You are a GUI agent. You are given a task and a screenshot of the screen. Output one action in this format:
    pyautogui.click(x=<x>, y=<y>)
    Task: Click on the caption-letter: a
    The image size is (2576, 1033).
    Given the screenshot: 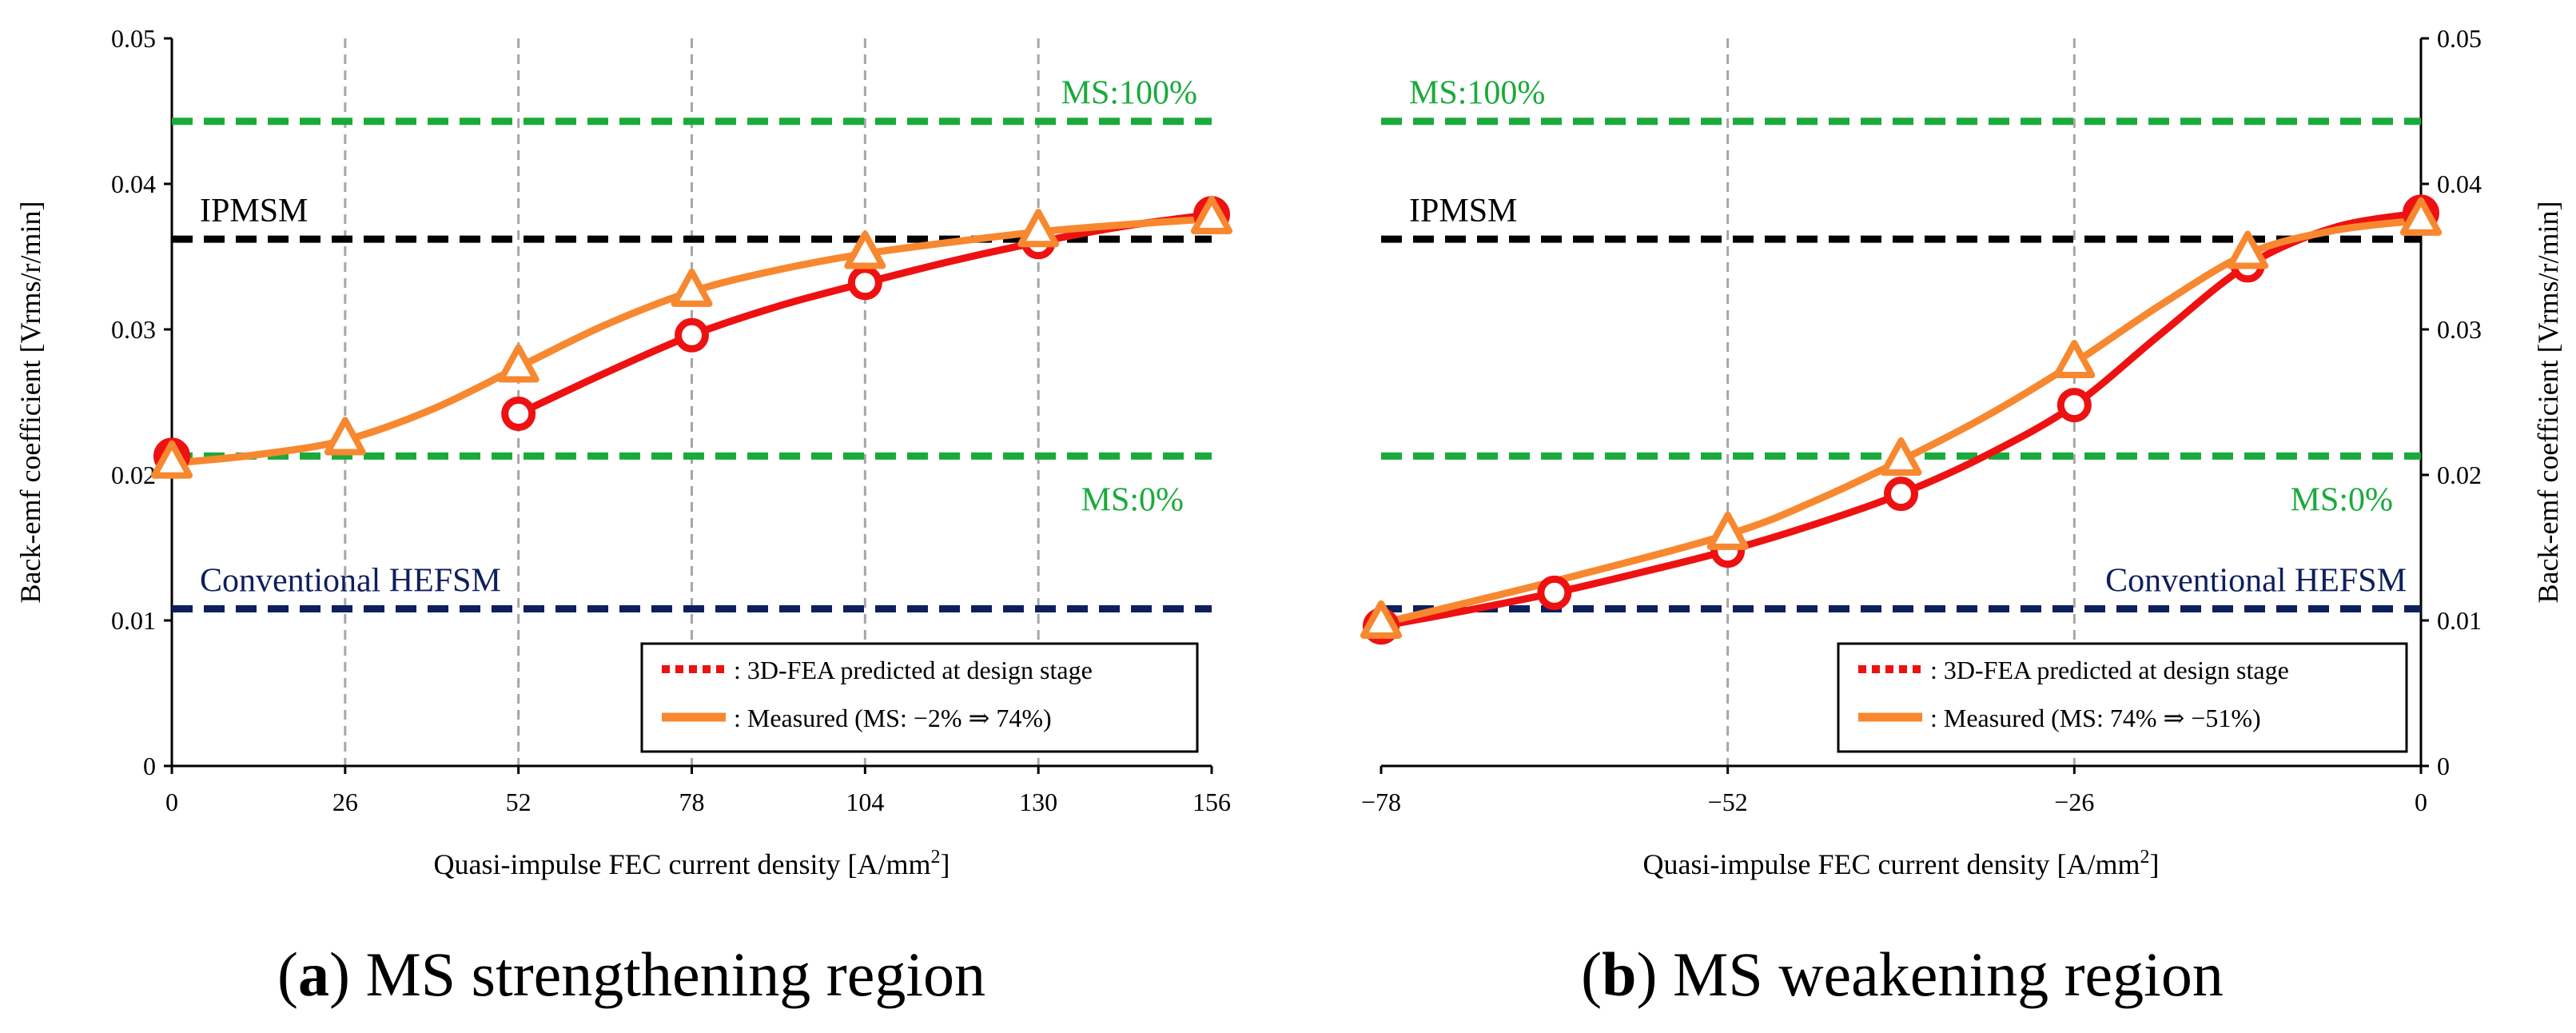 What is the action you would take?
    pyautogui.click(x=313, y=974)
    